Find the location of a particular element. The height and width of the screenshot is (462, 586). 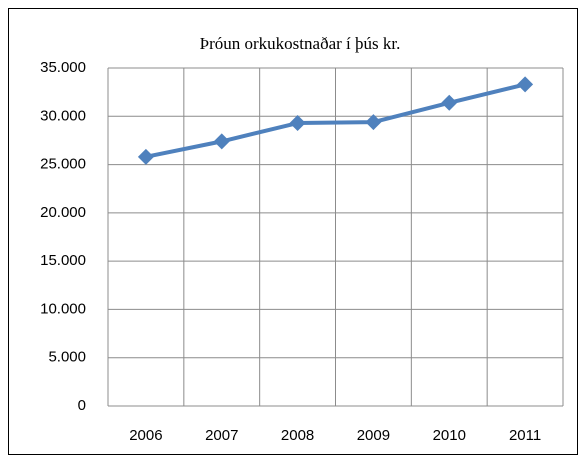

series-line is located at coordinates (335, 120).